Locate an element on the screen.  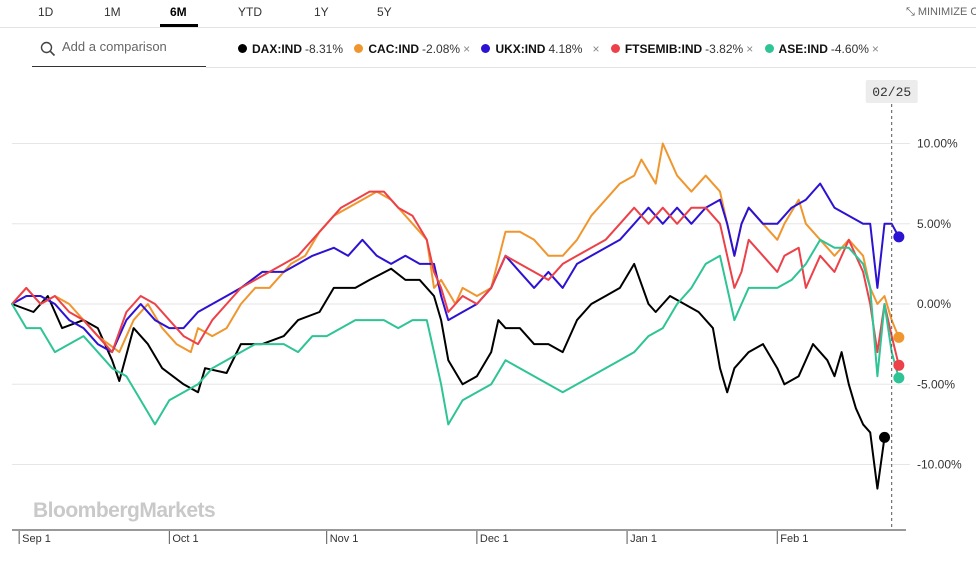
active-range-indicator is located at coordinates (179, 25).